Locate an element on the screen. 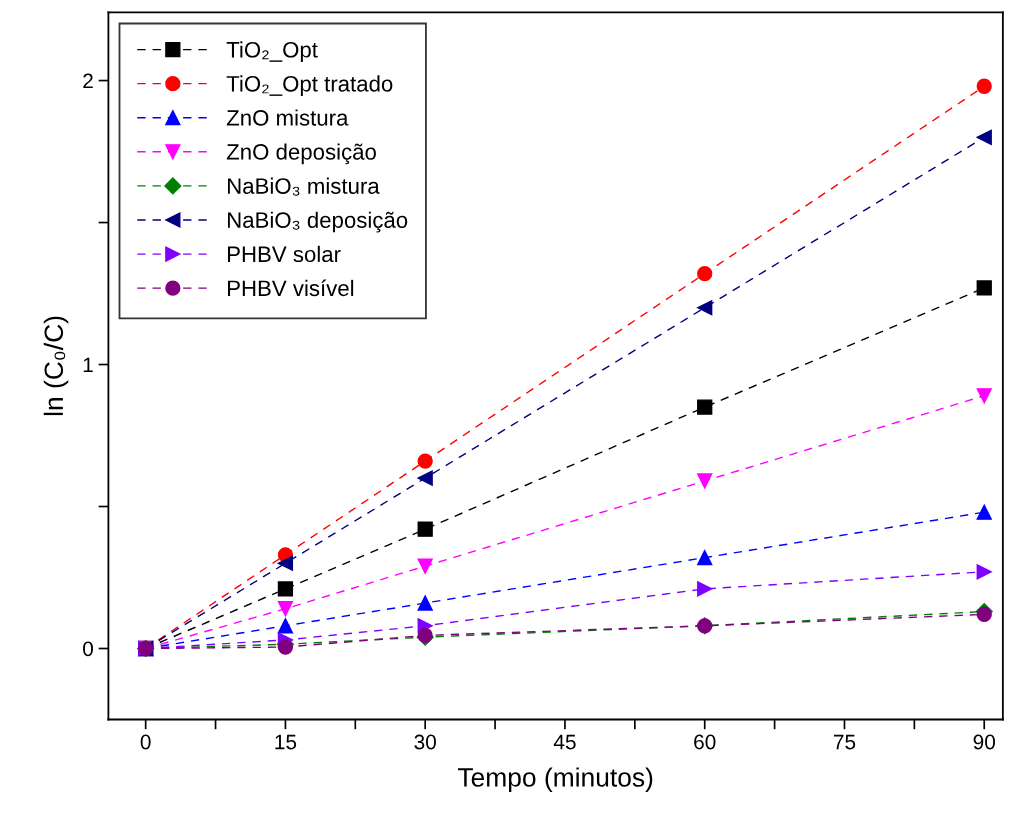 Image resolution: width=1013 pixels, height=827 pixels. x-tick-label: 30 is located at coordinates (425, 742).